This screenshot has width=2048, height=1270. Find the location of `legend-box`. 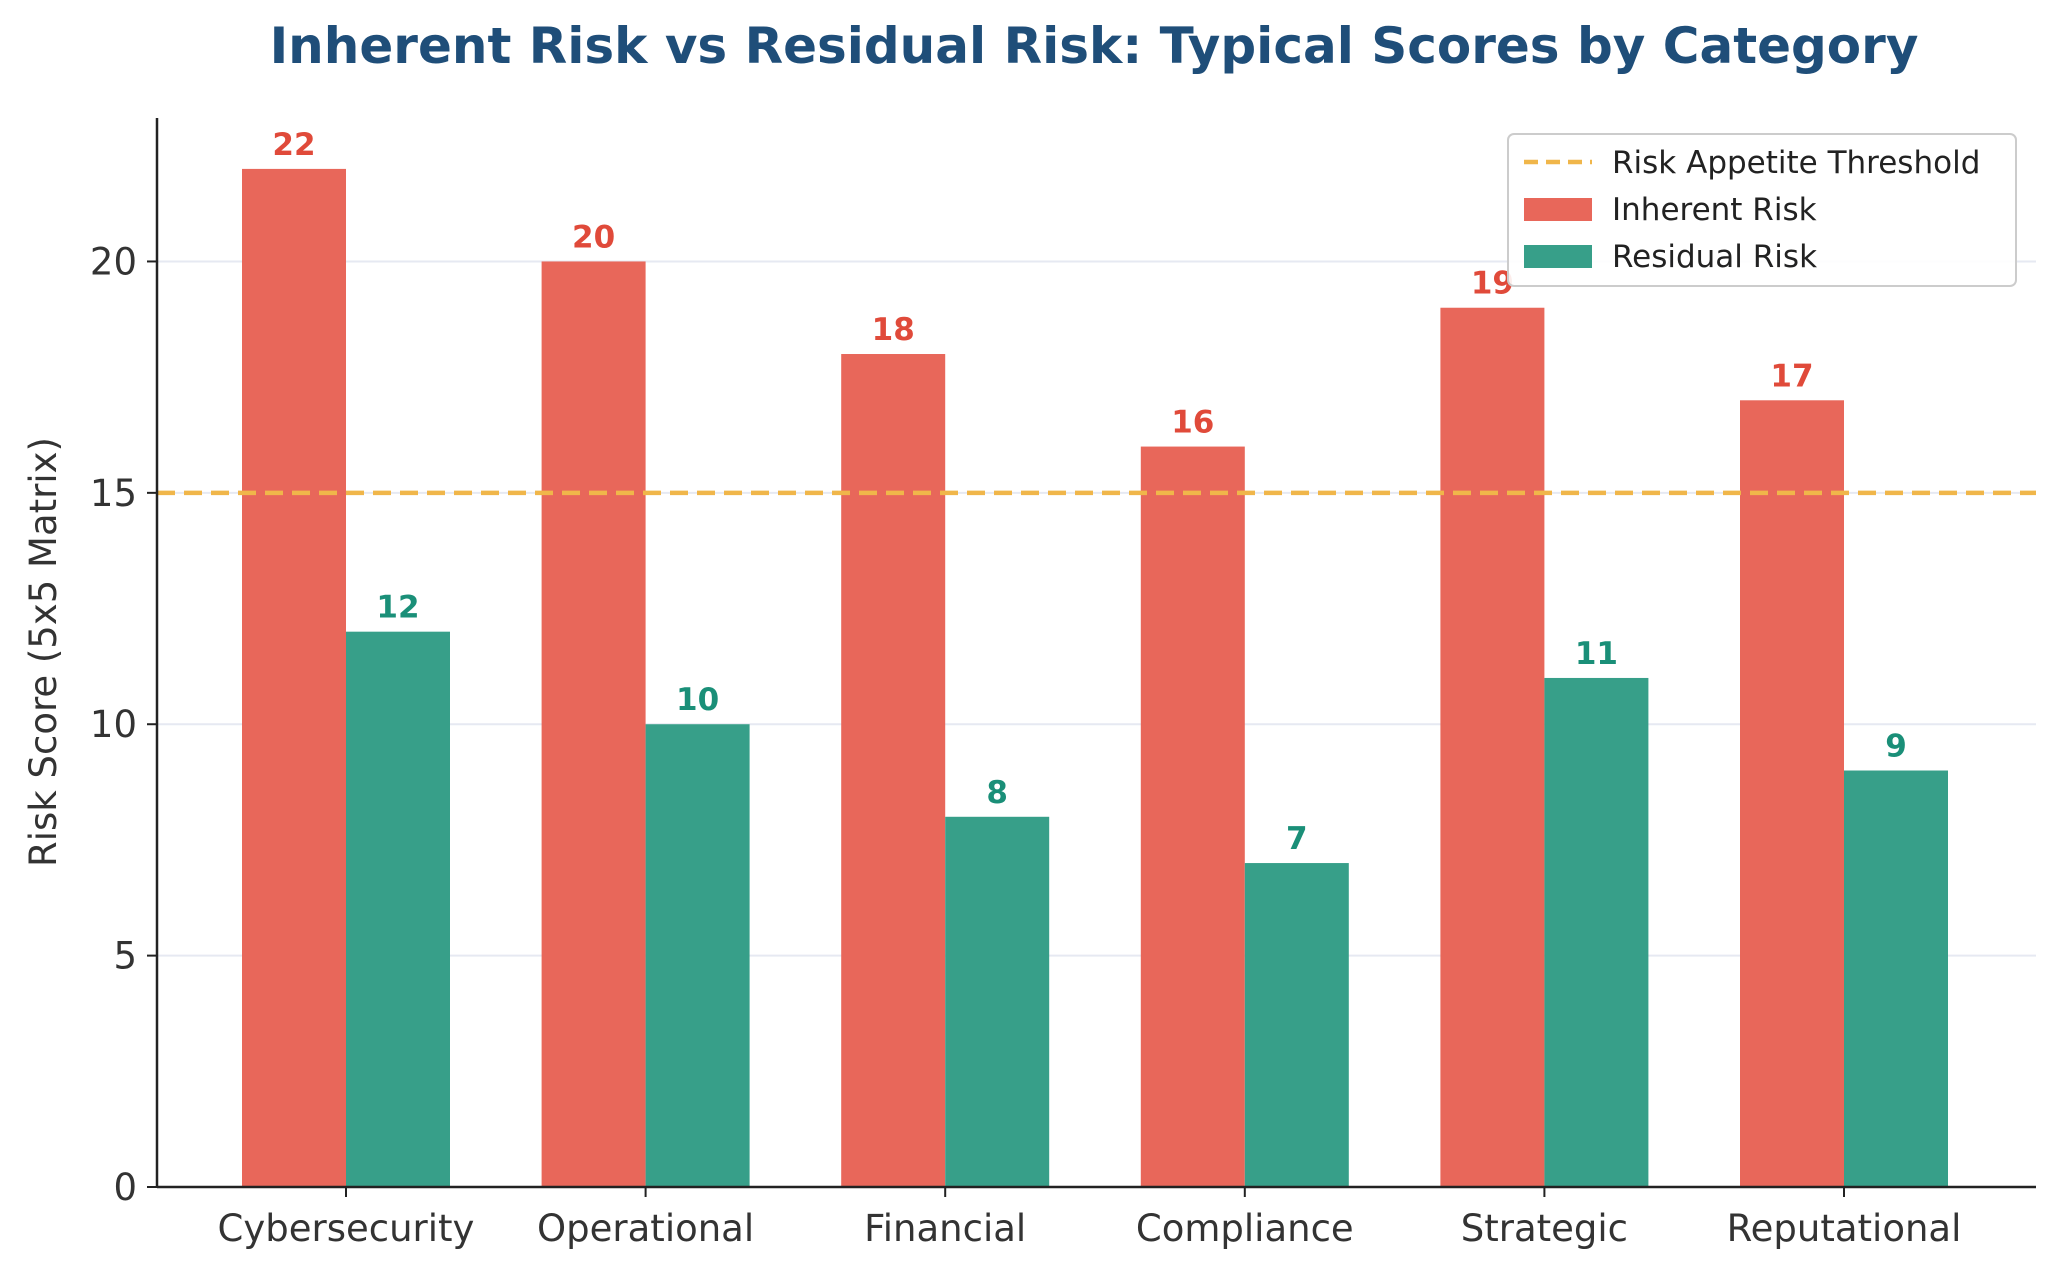

legend-box is located at coordinates (1762, 210).